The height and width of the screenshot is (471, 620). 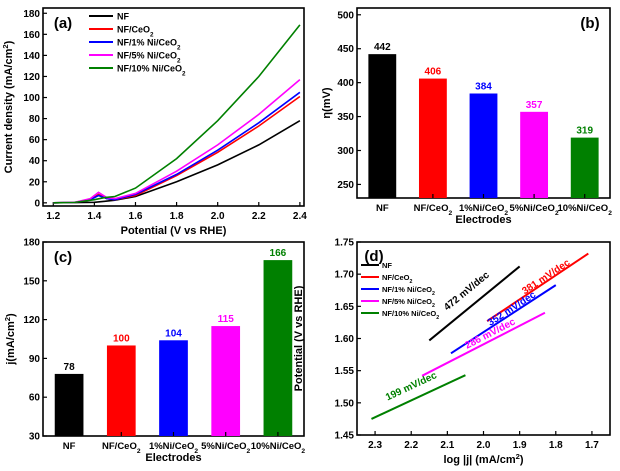 I want to click on x-axis-label: log |j| (mA/cm2), so click(x=483, y=459).